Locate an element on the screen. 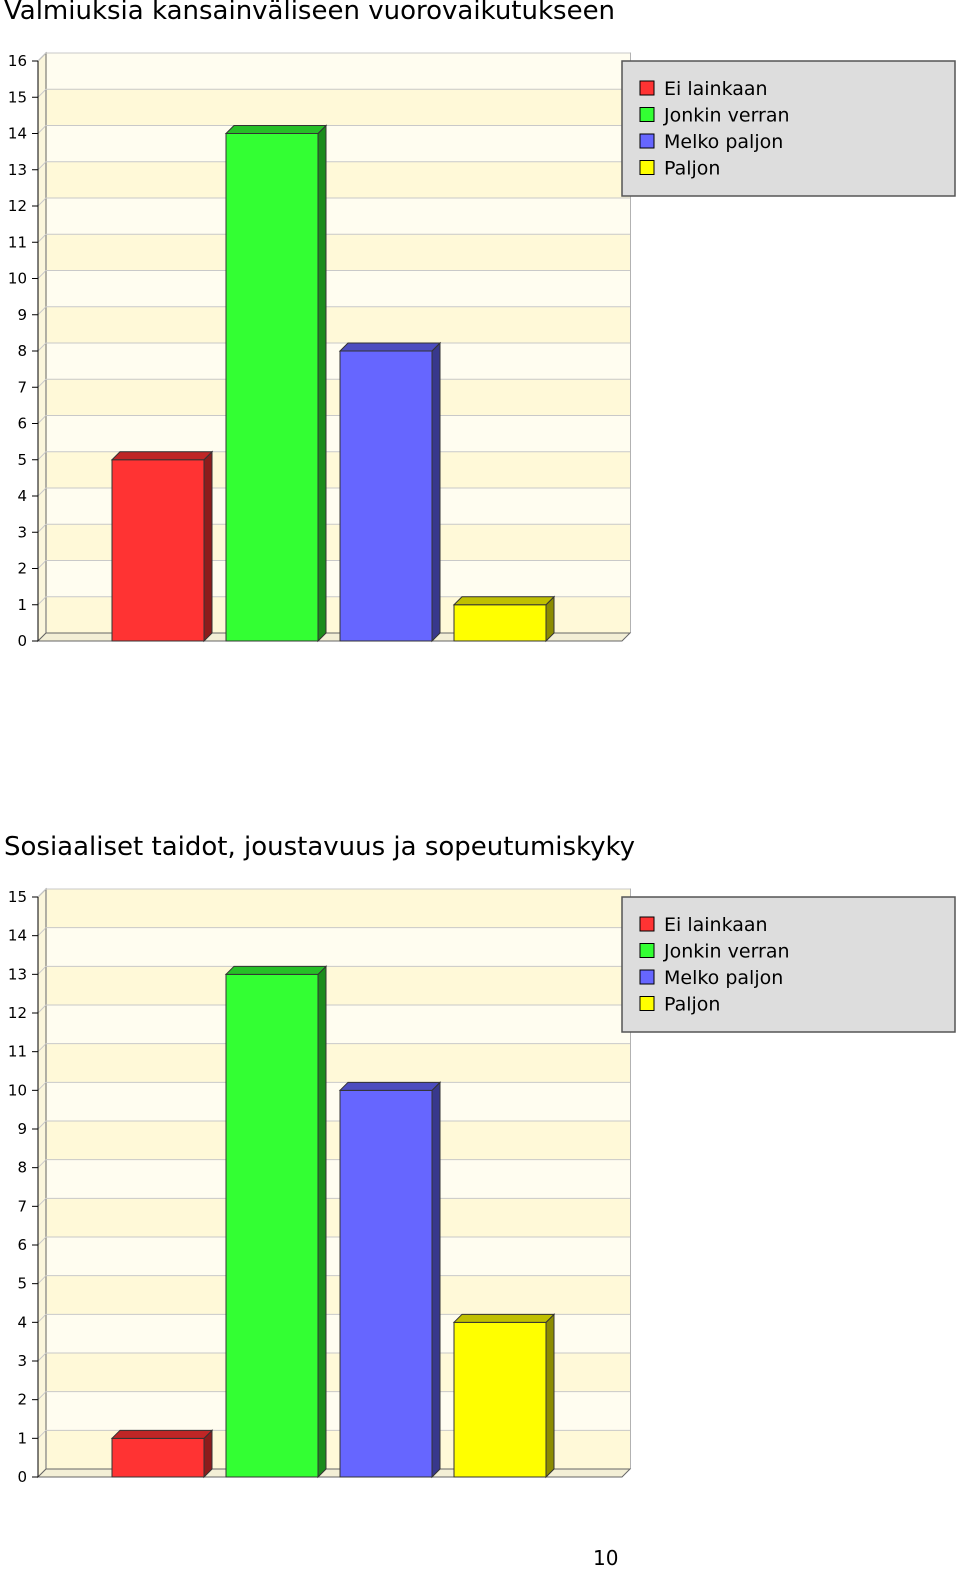 Image resolution: width=960 pixels, height=1570 pixels. y-tick-label: 3 is located at coordinates (22, 1361).